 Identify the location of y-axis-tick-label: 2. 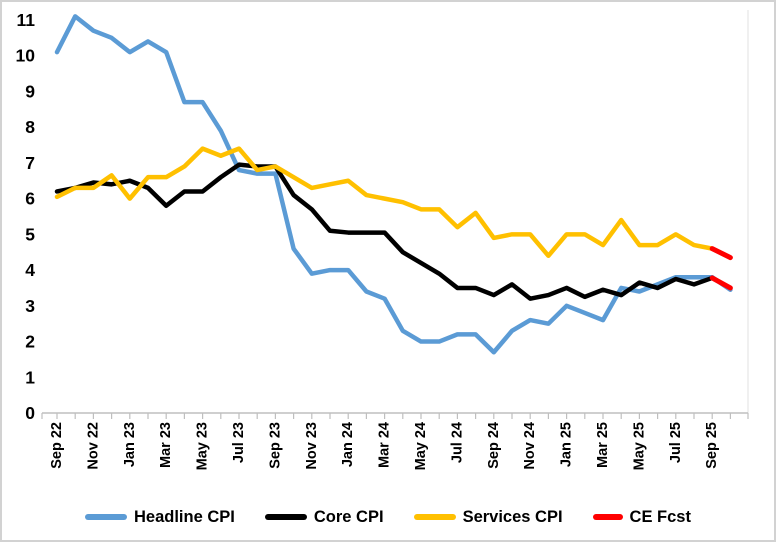
(30, 342).